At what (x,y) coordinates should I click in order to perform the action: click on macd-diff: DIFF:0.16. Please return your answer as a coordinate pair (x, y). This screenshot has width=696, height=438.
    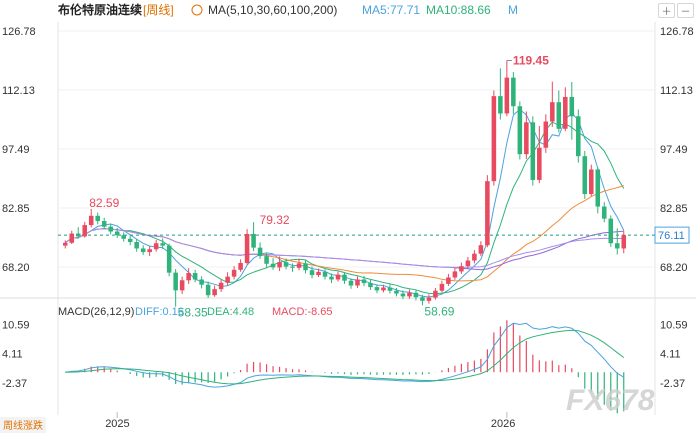
    Looking at the image, I should click on (159, 312).